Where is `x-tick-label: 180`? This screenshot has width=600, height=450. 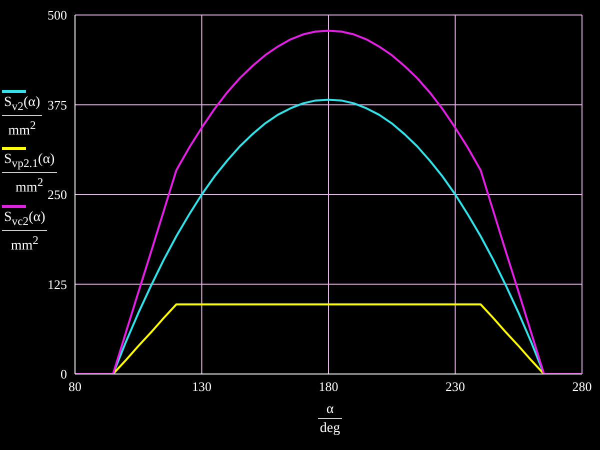
x-tick-label: 180 is located at coordinates (328, 386).